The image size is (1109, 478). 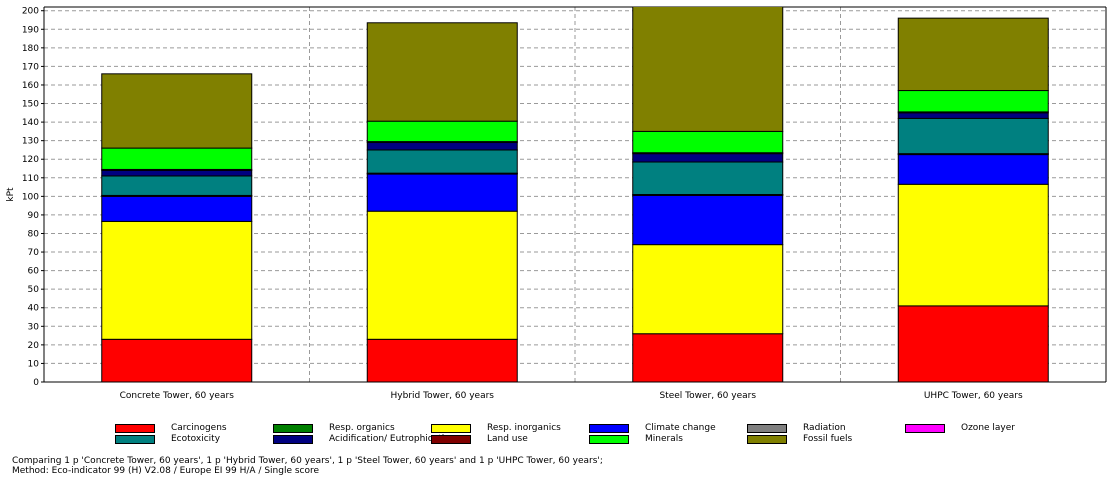 I want to click on y-tick-label: 60, so click(x=34, y=272).